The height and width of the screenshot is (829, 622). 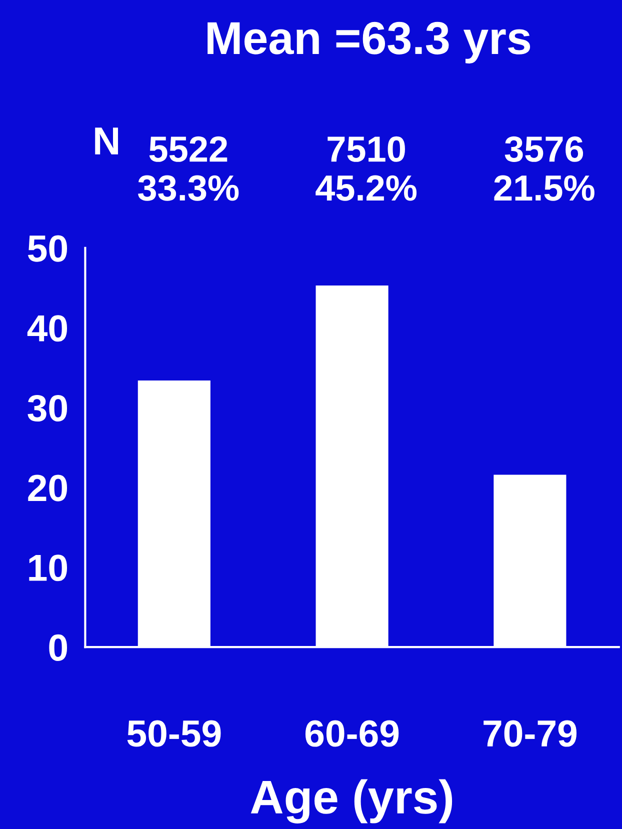 What do you see at coordinates (106, 141) in the screenshot?
I see `text: N` at bounding box center [106, 141].